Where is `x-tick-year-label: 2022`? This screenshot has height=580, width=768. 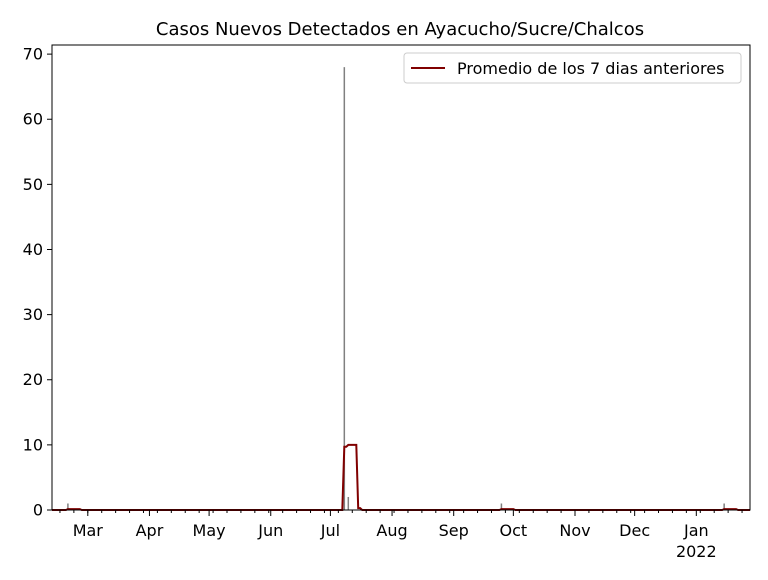
x-tick-year-label: 2022 is located at coordinates (696, 551).